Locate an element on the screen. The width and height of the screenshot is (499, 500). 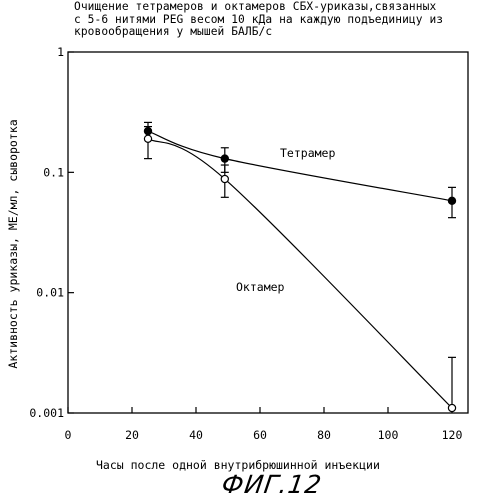
x-tick-label: 100 is located at coordinates (388, 435).